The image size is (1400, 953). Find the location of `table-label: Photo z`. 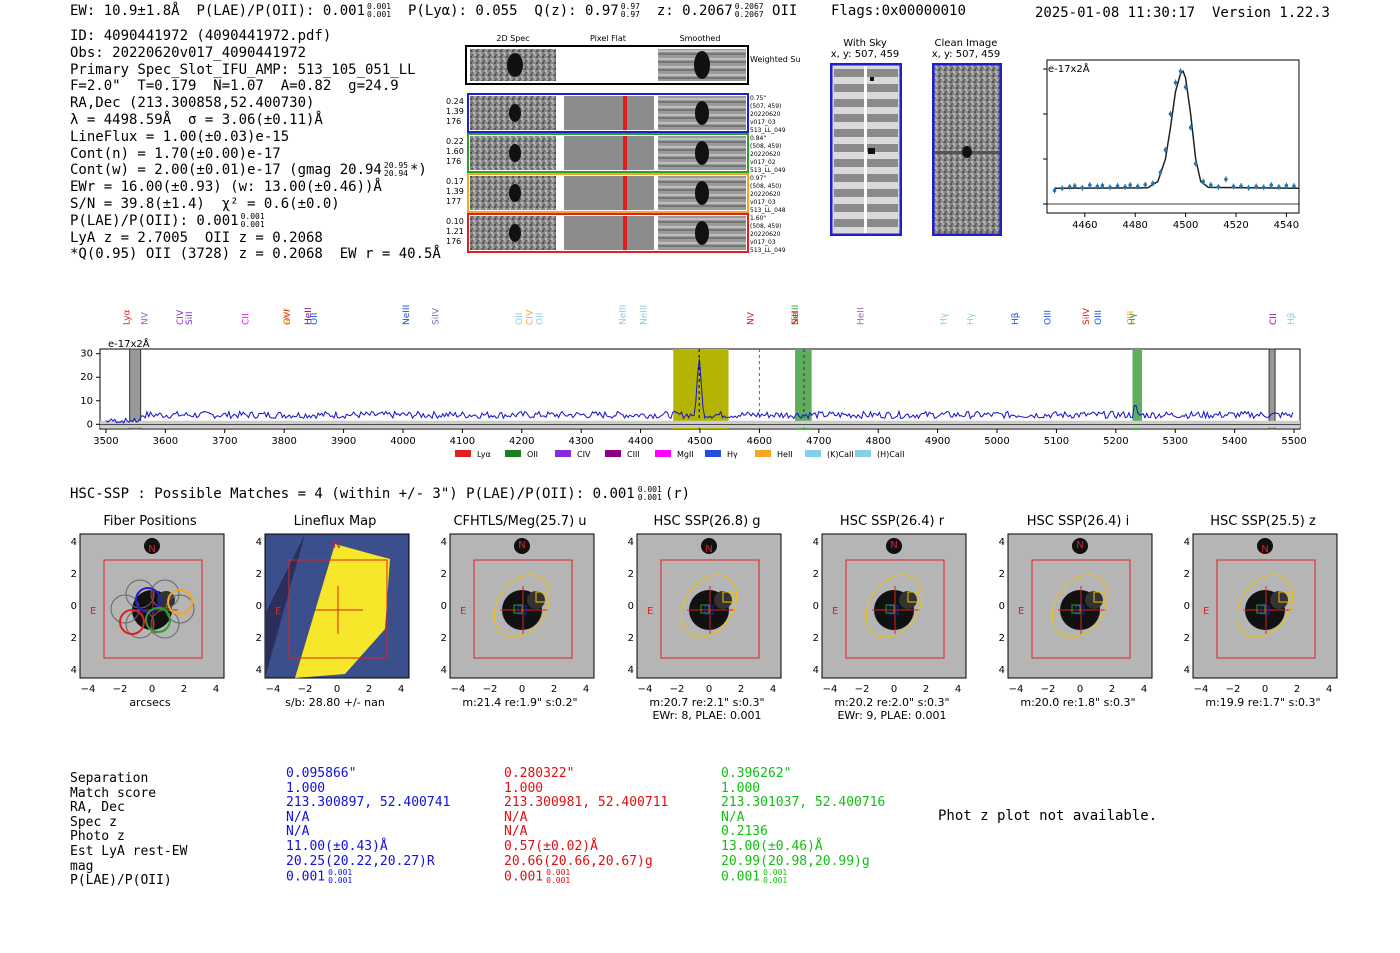

table-label: Photo z is located at coordinates (97, 837).